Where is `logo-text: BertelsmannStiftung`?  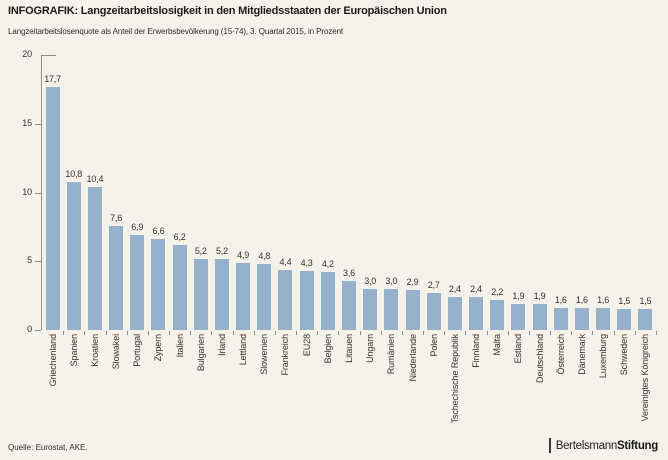 logo-text: BertelsmannStiftung is located at coordinates (607, 445).